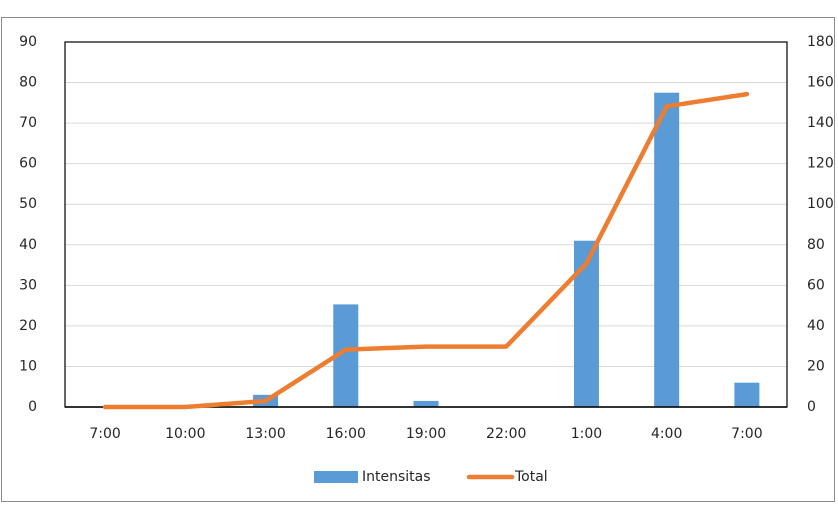 Image resolution: width=838 pixels, height=507 pixels. Describe the element at coordinates (820, 42) in the screenshot. I see `y-right-tick-label: 180` at that location.